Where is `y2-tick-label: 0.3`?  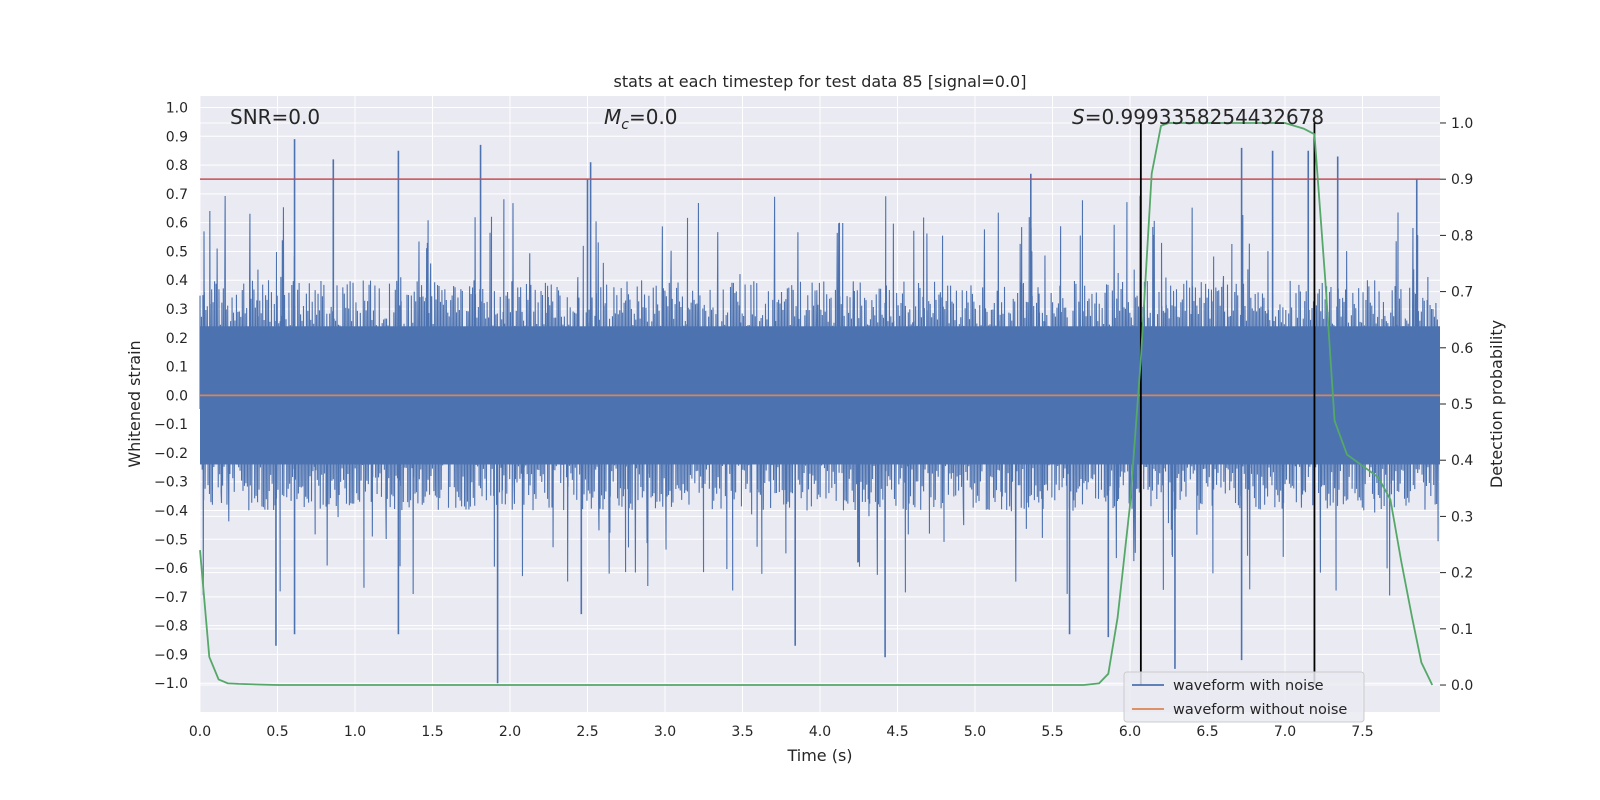 y2-tick-label: 0.3 is located at coordinates (1462, 517).